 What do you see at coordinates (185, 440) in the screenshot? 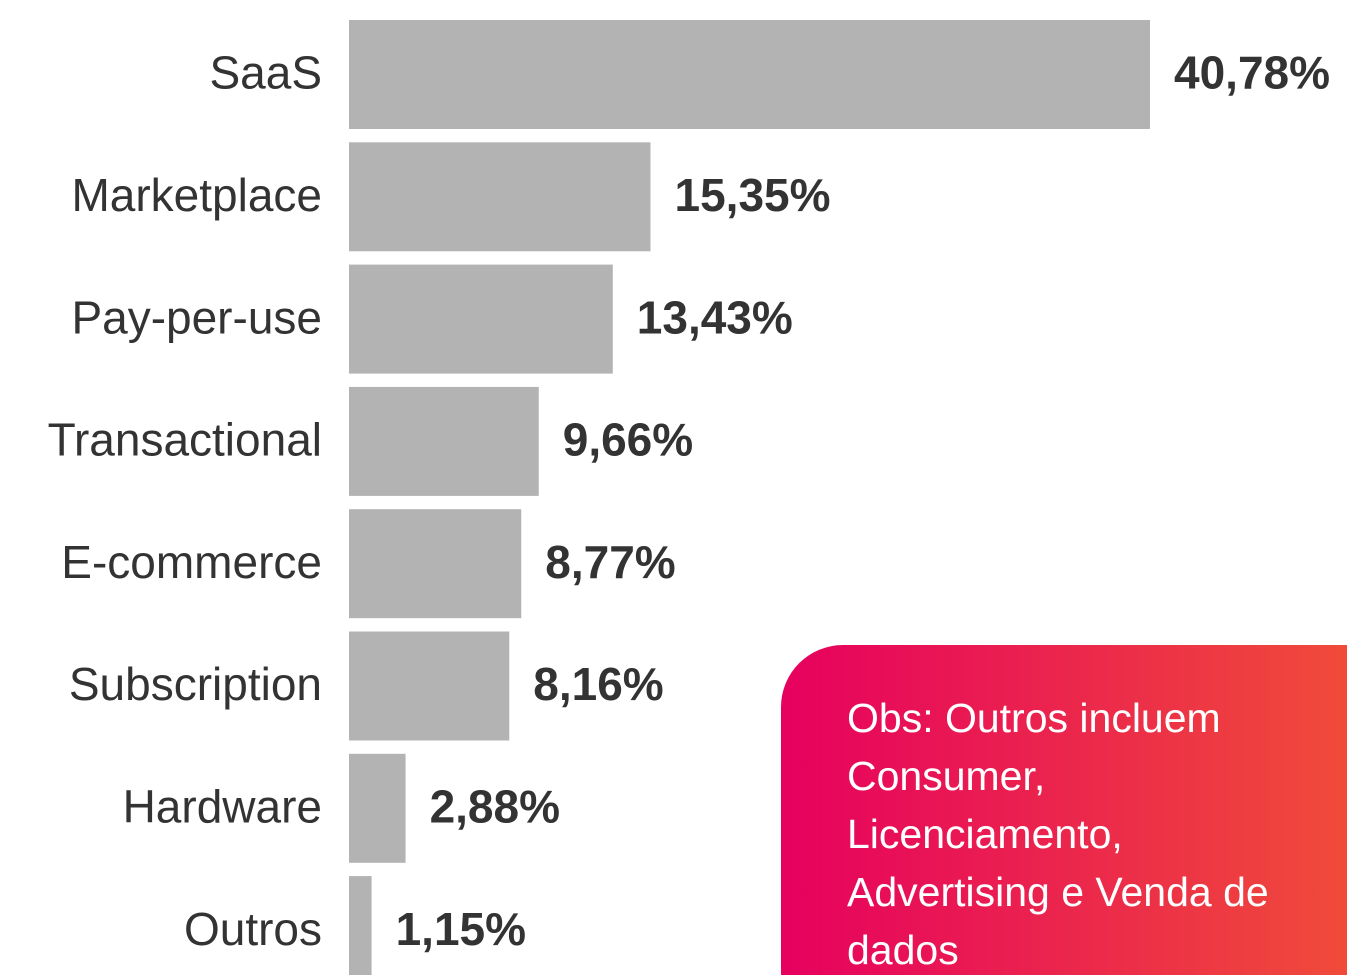
I see `category-label: Transactional` at bounding box center [185, 440].